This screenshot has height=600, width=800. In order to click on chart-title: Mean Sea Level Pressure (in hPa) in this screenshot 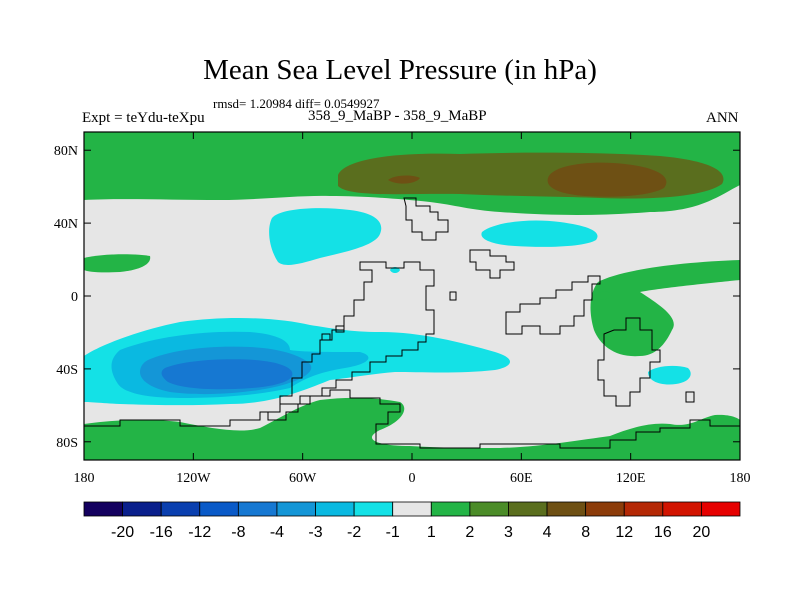, I will do `click(400, 70)`.